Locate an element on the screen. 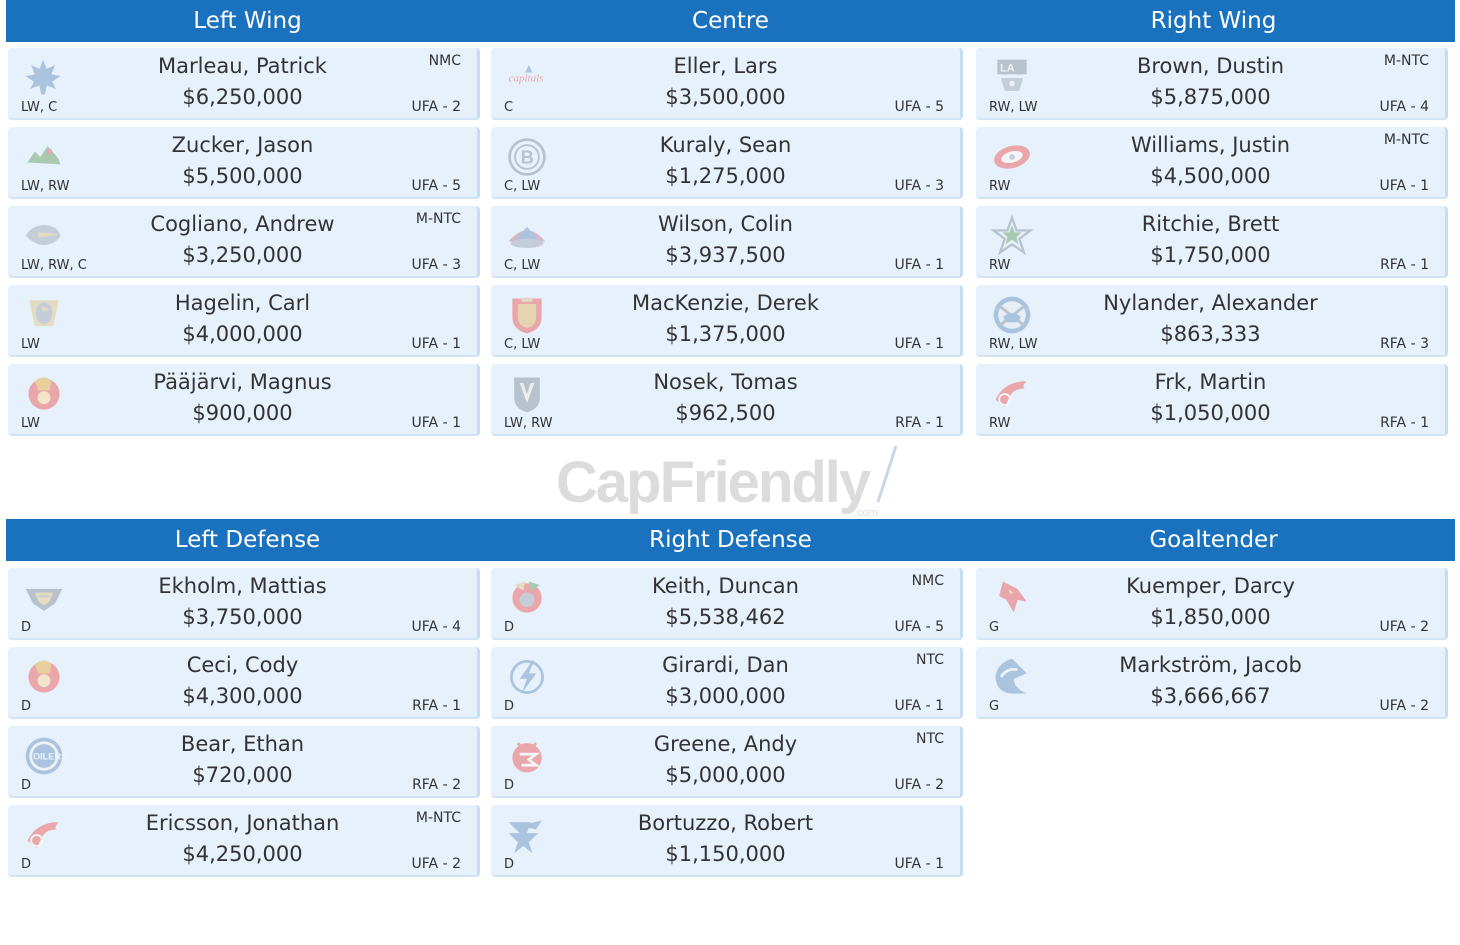  player-card: D Ekholm, Mattias $3,750,000 UFA - 4 is located at coordinates (244, 604).